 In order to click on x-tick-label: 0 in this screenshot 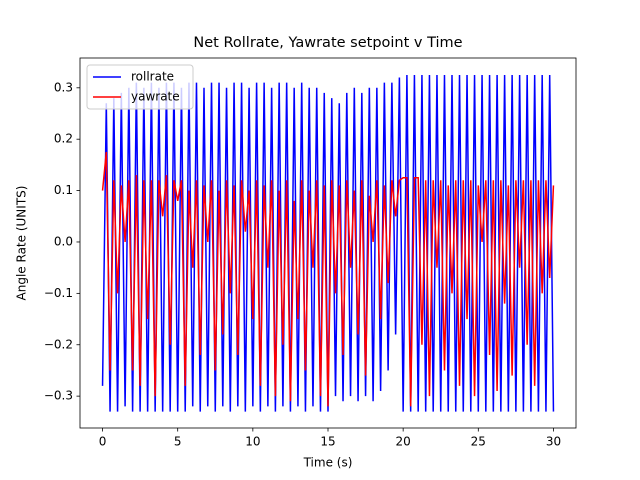, I will do `click(103, 442)`.